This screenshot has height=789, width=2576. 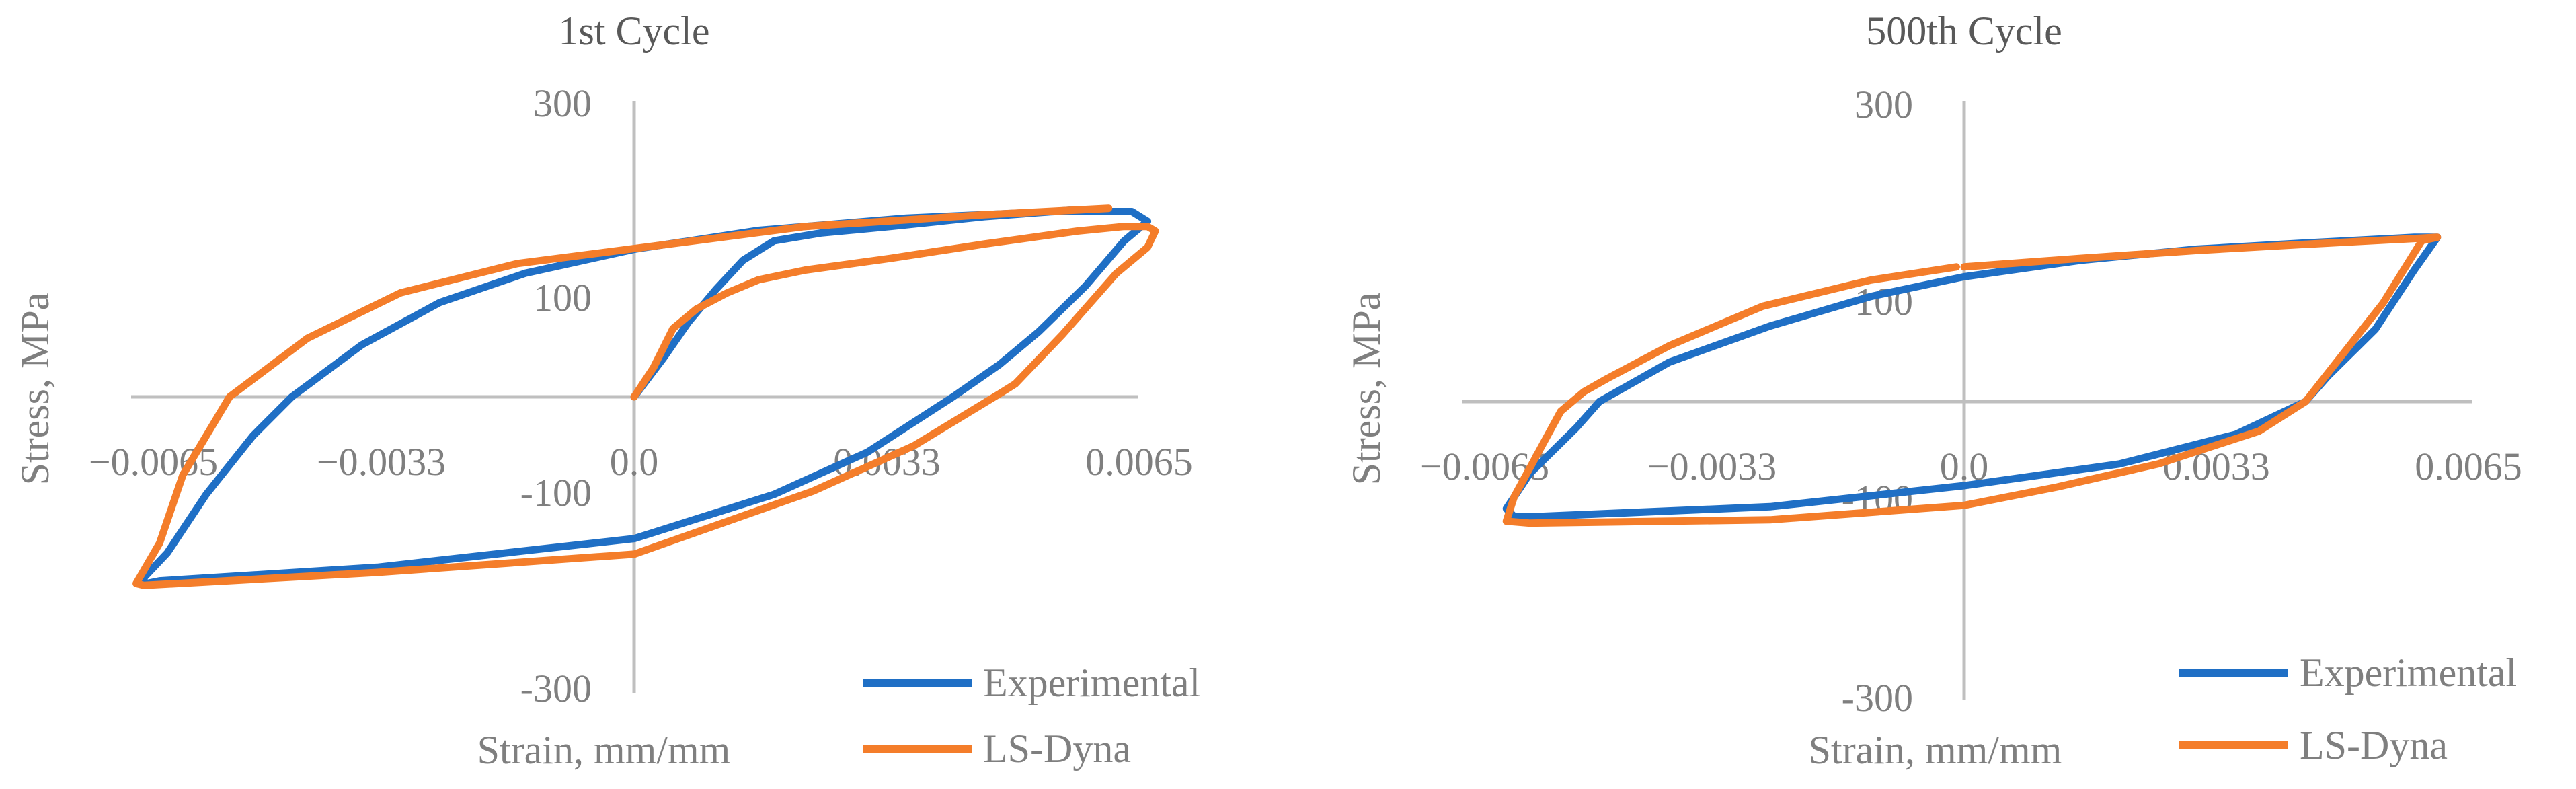 I want to click on plot-area, so click(x=1972, y=380).